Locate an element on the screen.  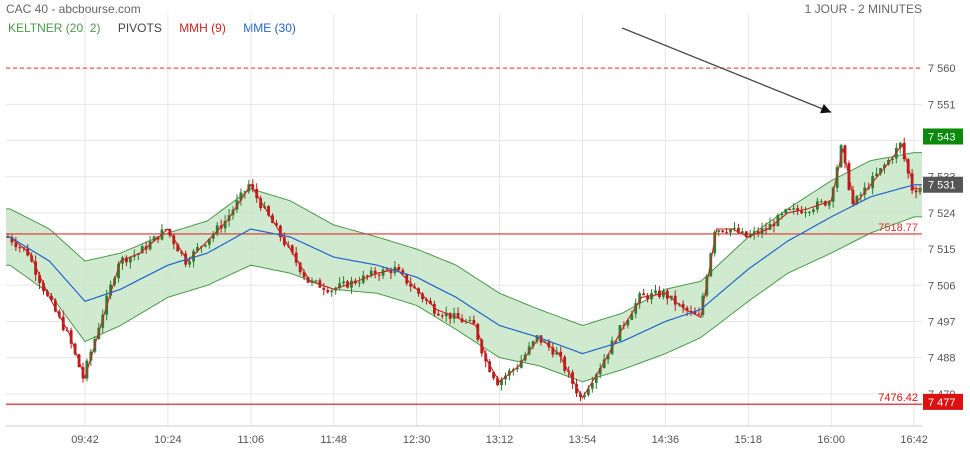
price-badge-label: 7 477 is located at coordinates (942, 403).